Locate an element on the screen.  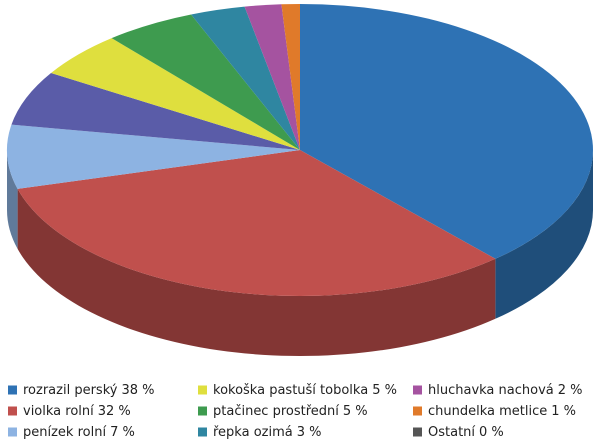
legend-label: kokoška pastuší tobolka 5 % is located at coordinates (305, 390).